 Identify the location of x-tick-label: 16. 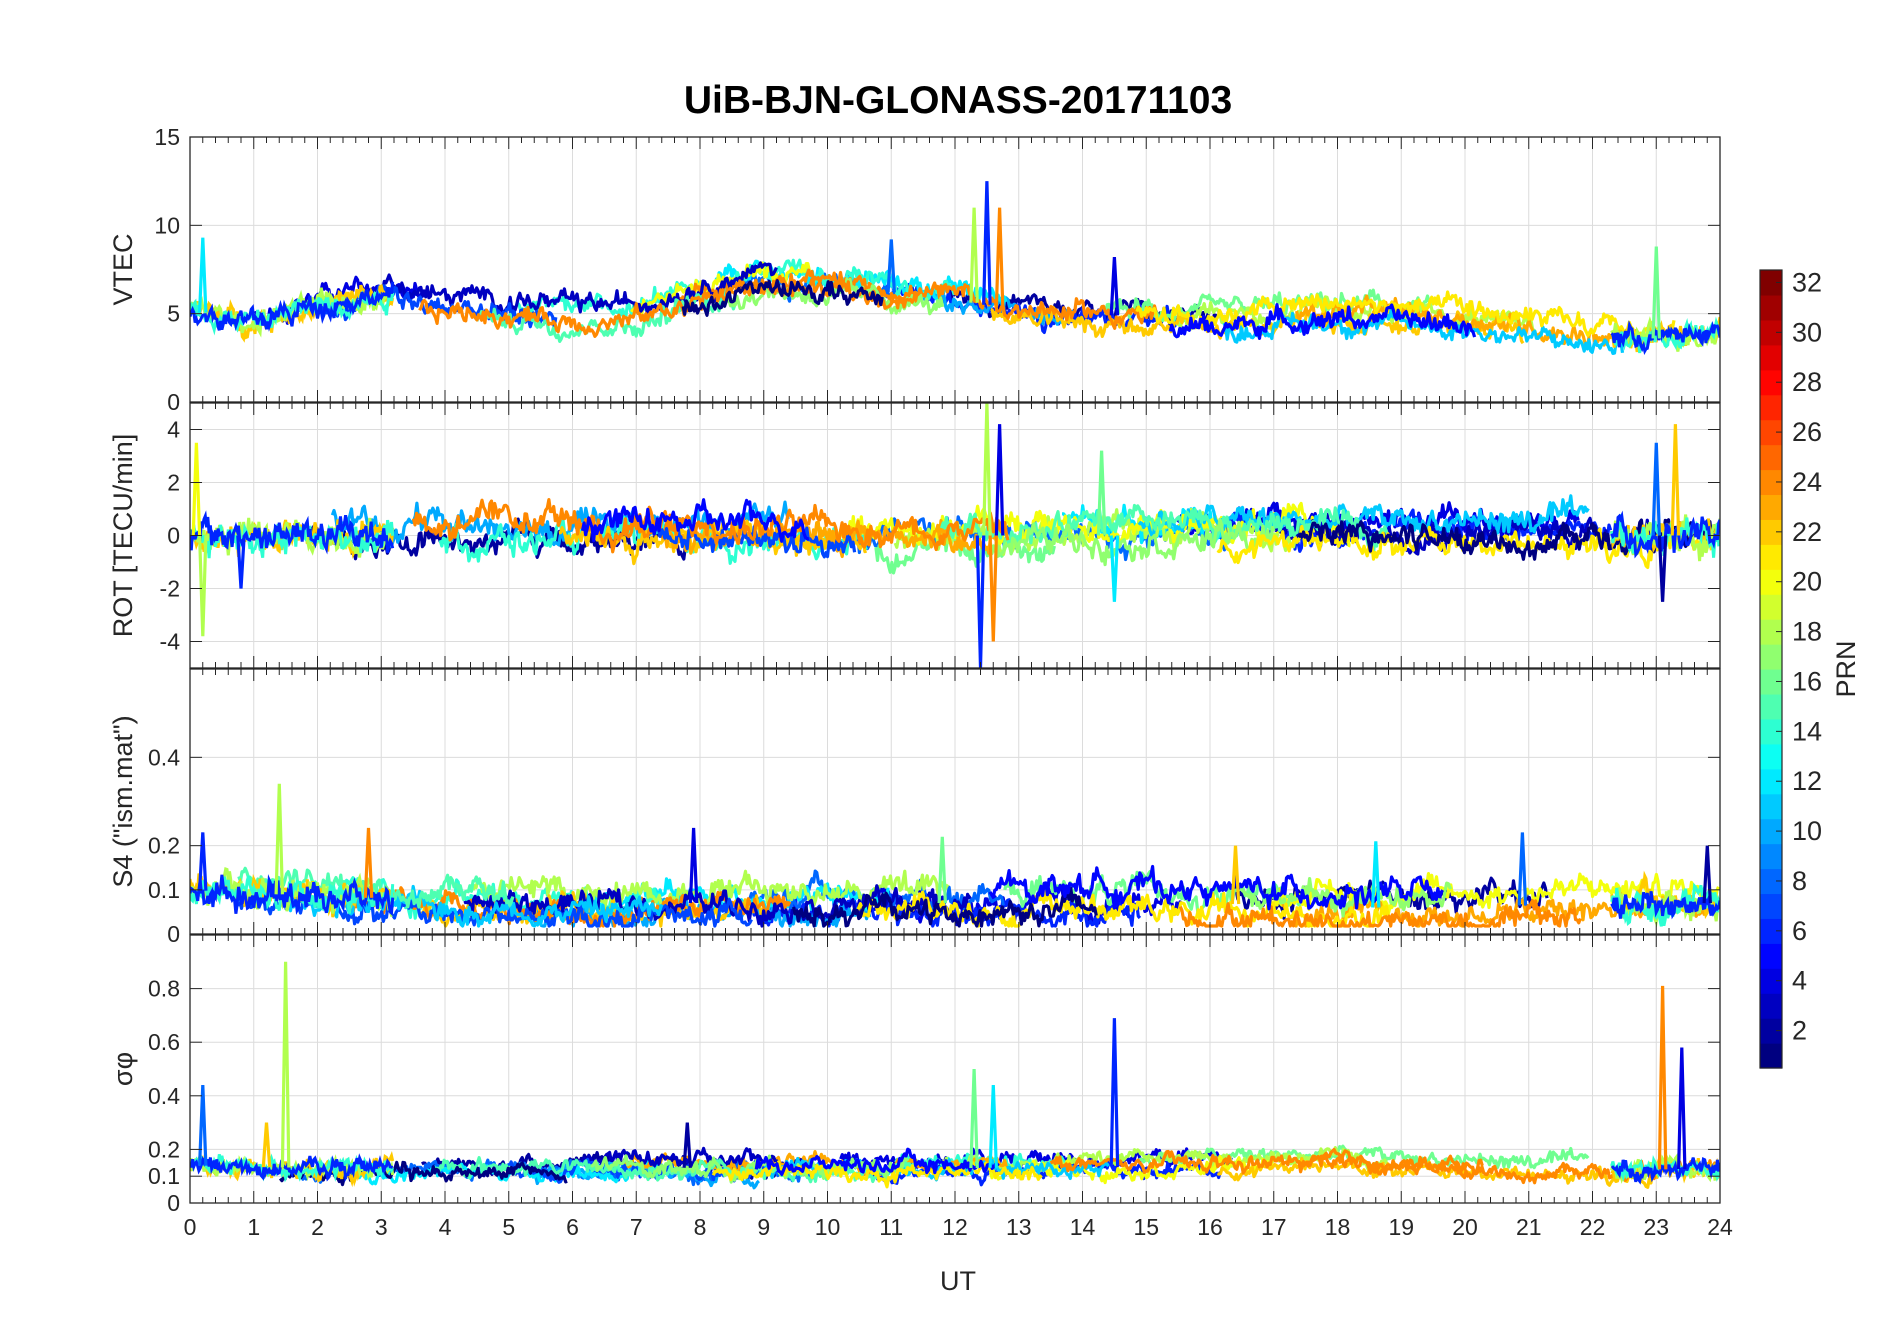
(1210, 1227).